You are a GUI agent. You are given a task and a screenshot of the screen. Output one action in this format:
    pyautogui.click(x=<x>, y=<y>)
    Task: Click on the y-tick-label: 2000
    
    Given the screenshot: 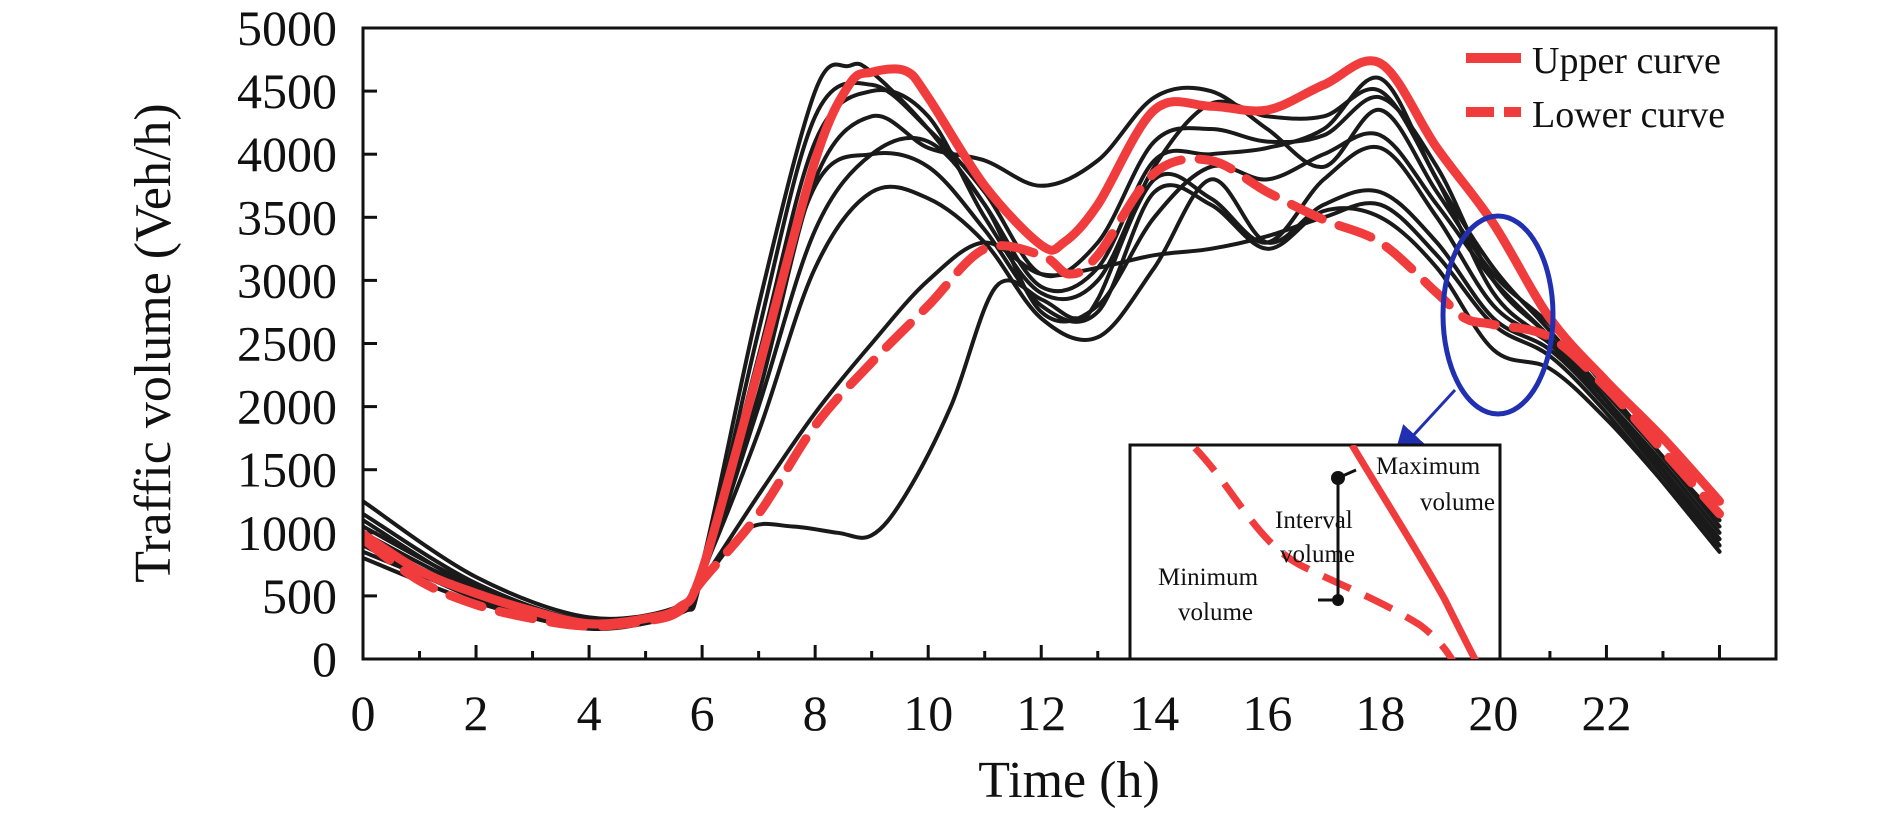 What is the action you would take?
    pyautogui.click(x=287, y=407)
    